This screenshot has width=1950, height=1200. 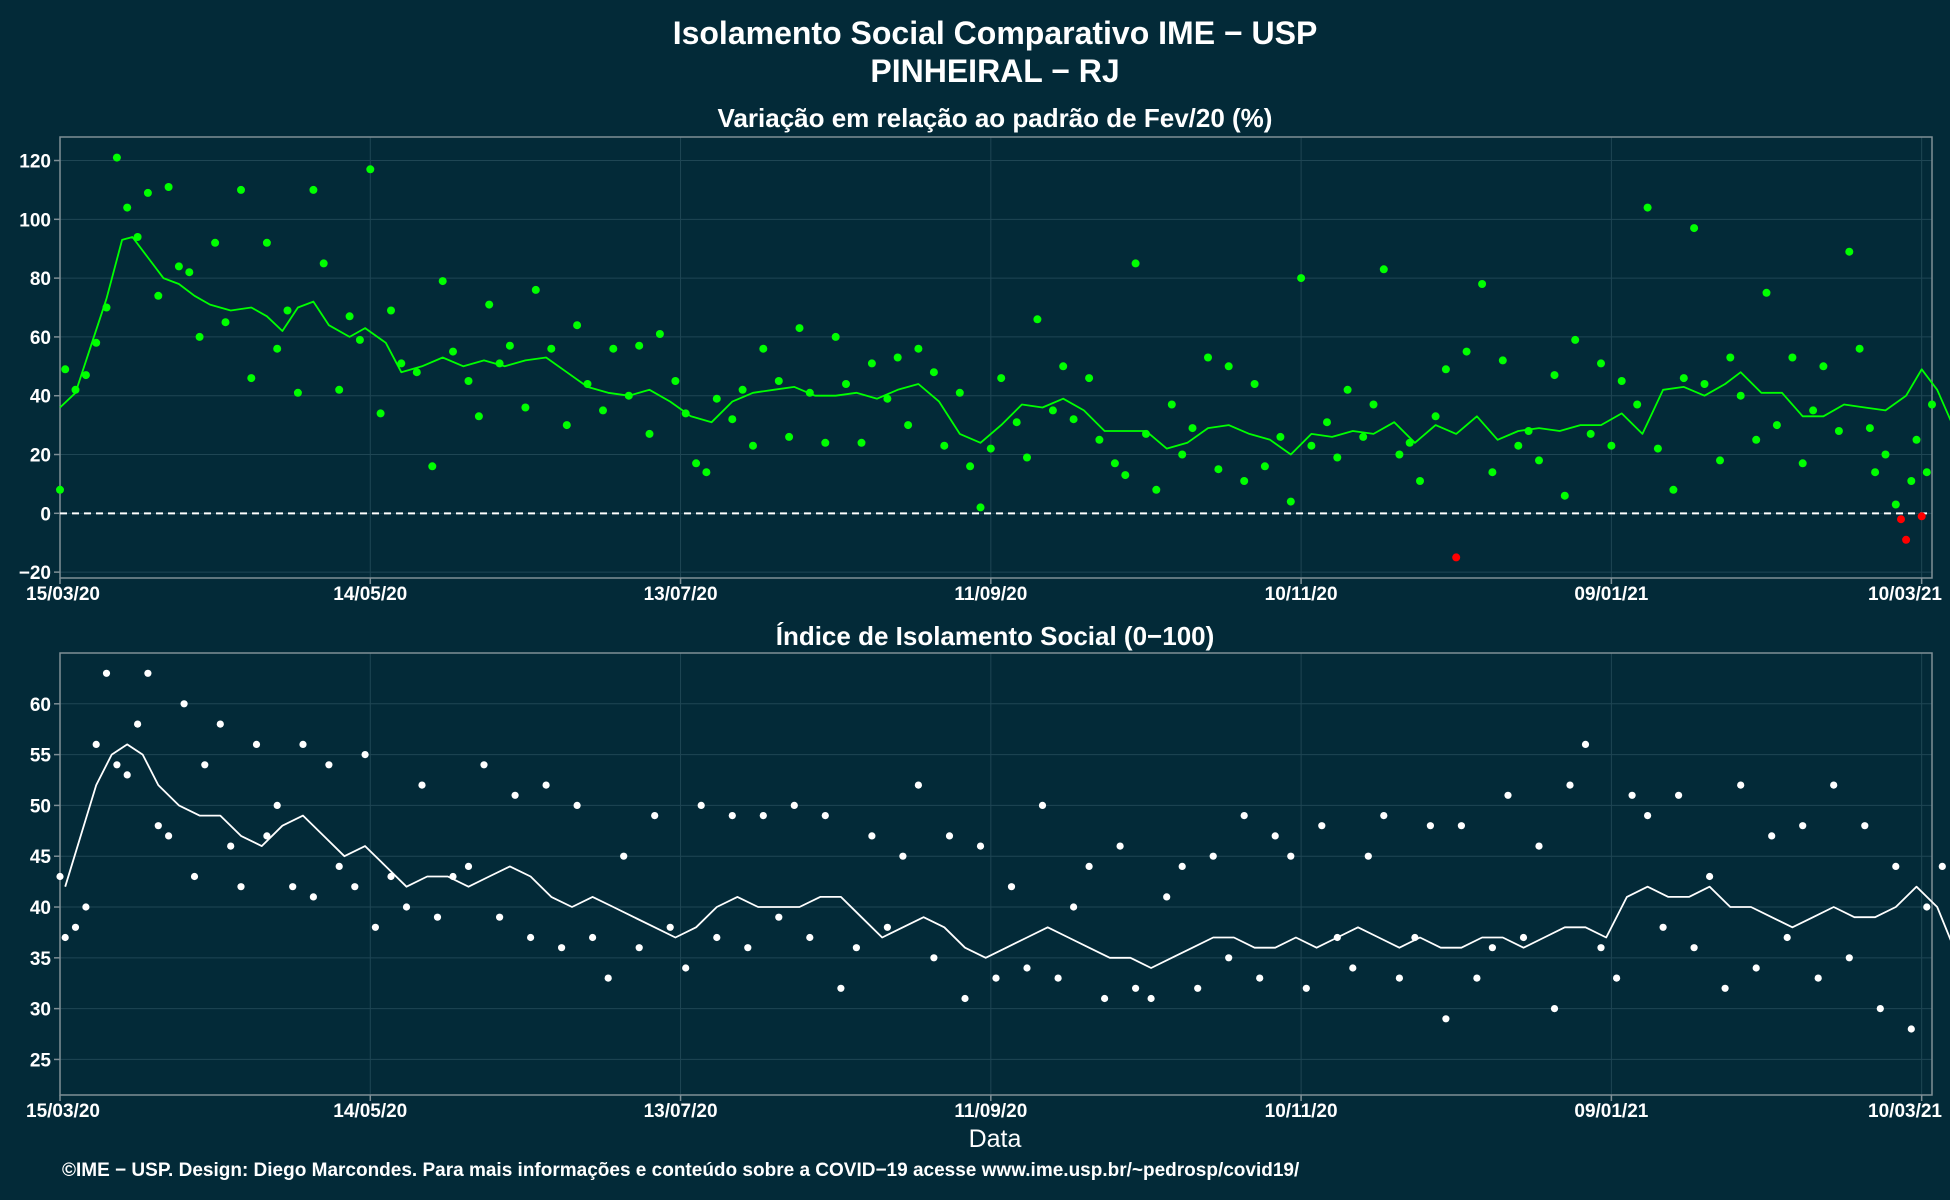 What do you see at coordinates (45, 514) in the screenshot?
I see `y-tick-label: 0` at bounding box center [45, 514].